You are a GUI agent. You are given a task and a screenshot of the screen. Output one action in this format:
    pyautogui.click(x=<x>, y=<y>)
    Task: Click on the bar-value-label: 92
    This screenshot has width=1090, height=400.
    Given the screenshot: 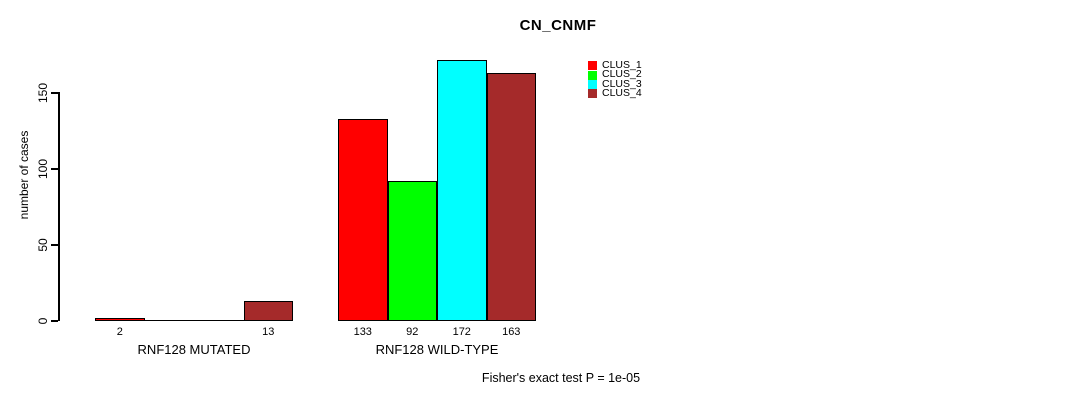 What is the action you would take?
    pyautogui.click(x=412, y=332)
    